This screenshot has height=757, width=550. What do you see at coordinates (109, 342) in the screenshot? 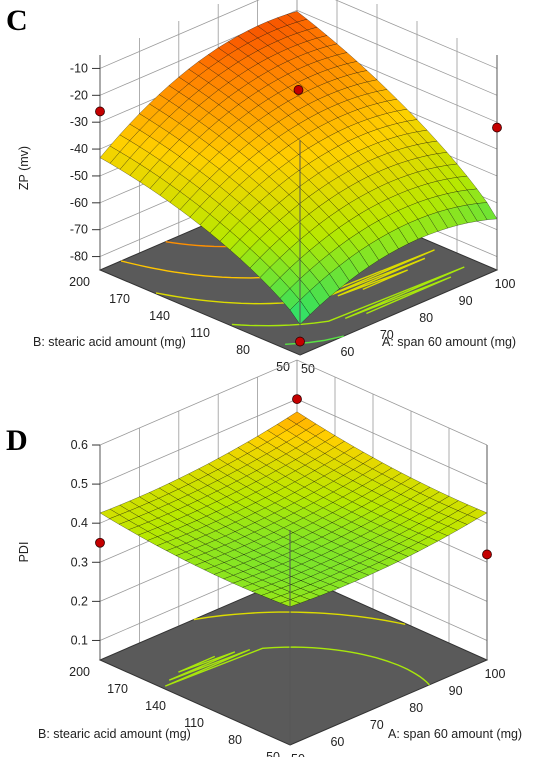
I see `panel-c-y-axis-title: B: stearic acid amount (mg)` at bounding box center [109, 342].